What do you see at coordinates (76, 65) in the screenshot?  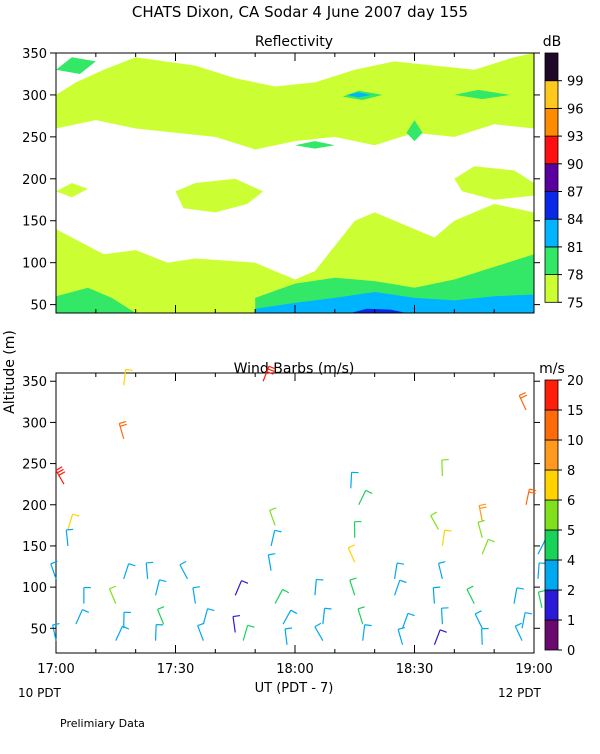 I see `echo-patch-78-top` at bounding box center [76, 65].